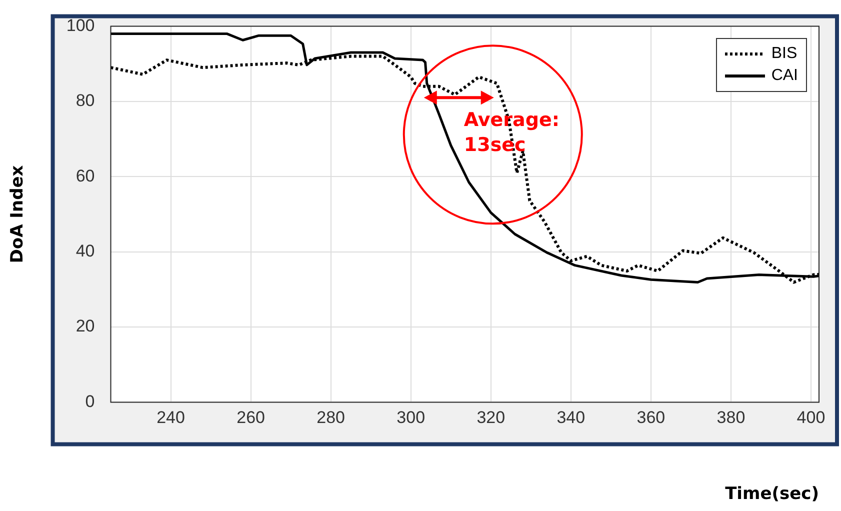 The height and width of the screenshot is (511, 841). Describe the element at coordinates (772, 494) in the screenshot. I see `x-axis-title: Time(sec)` at that location.